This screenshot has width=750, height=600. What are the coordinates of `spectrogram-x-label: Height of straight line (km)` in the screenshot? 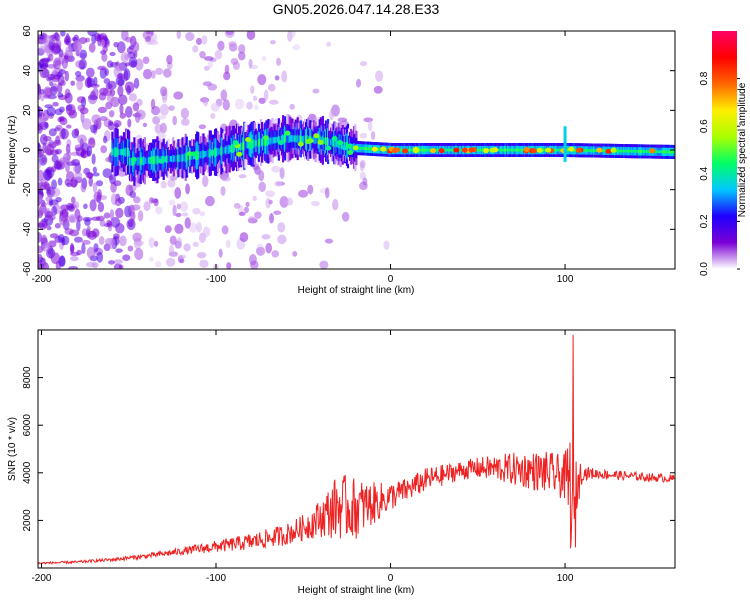 It's located at (356, 290).